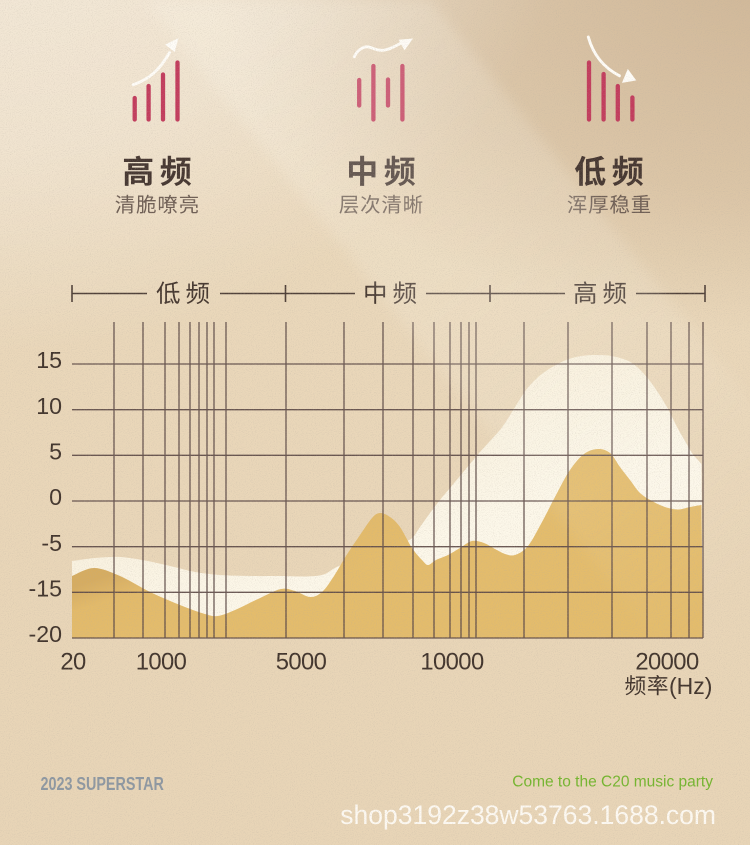 The image size is (750, 845). I want to click on svg-text: 2023 SUPERSTAR, so click(102, 784).